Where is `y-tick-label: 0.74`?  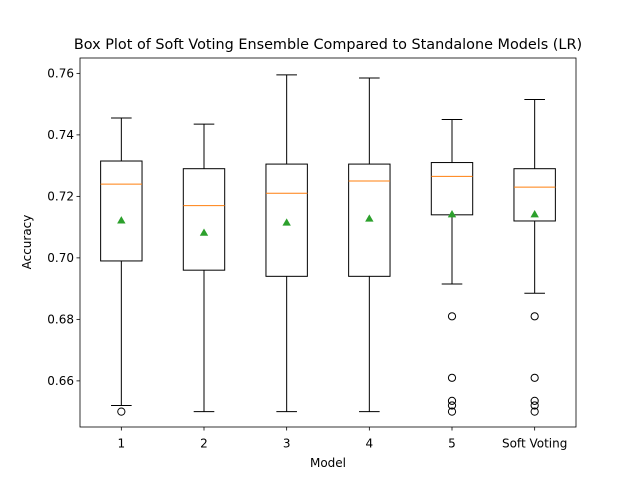 y-tick-label: 0.74 is located at coordinates (60, 135).